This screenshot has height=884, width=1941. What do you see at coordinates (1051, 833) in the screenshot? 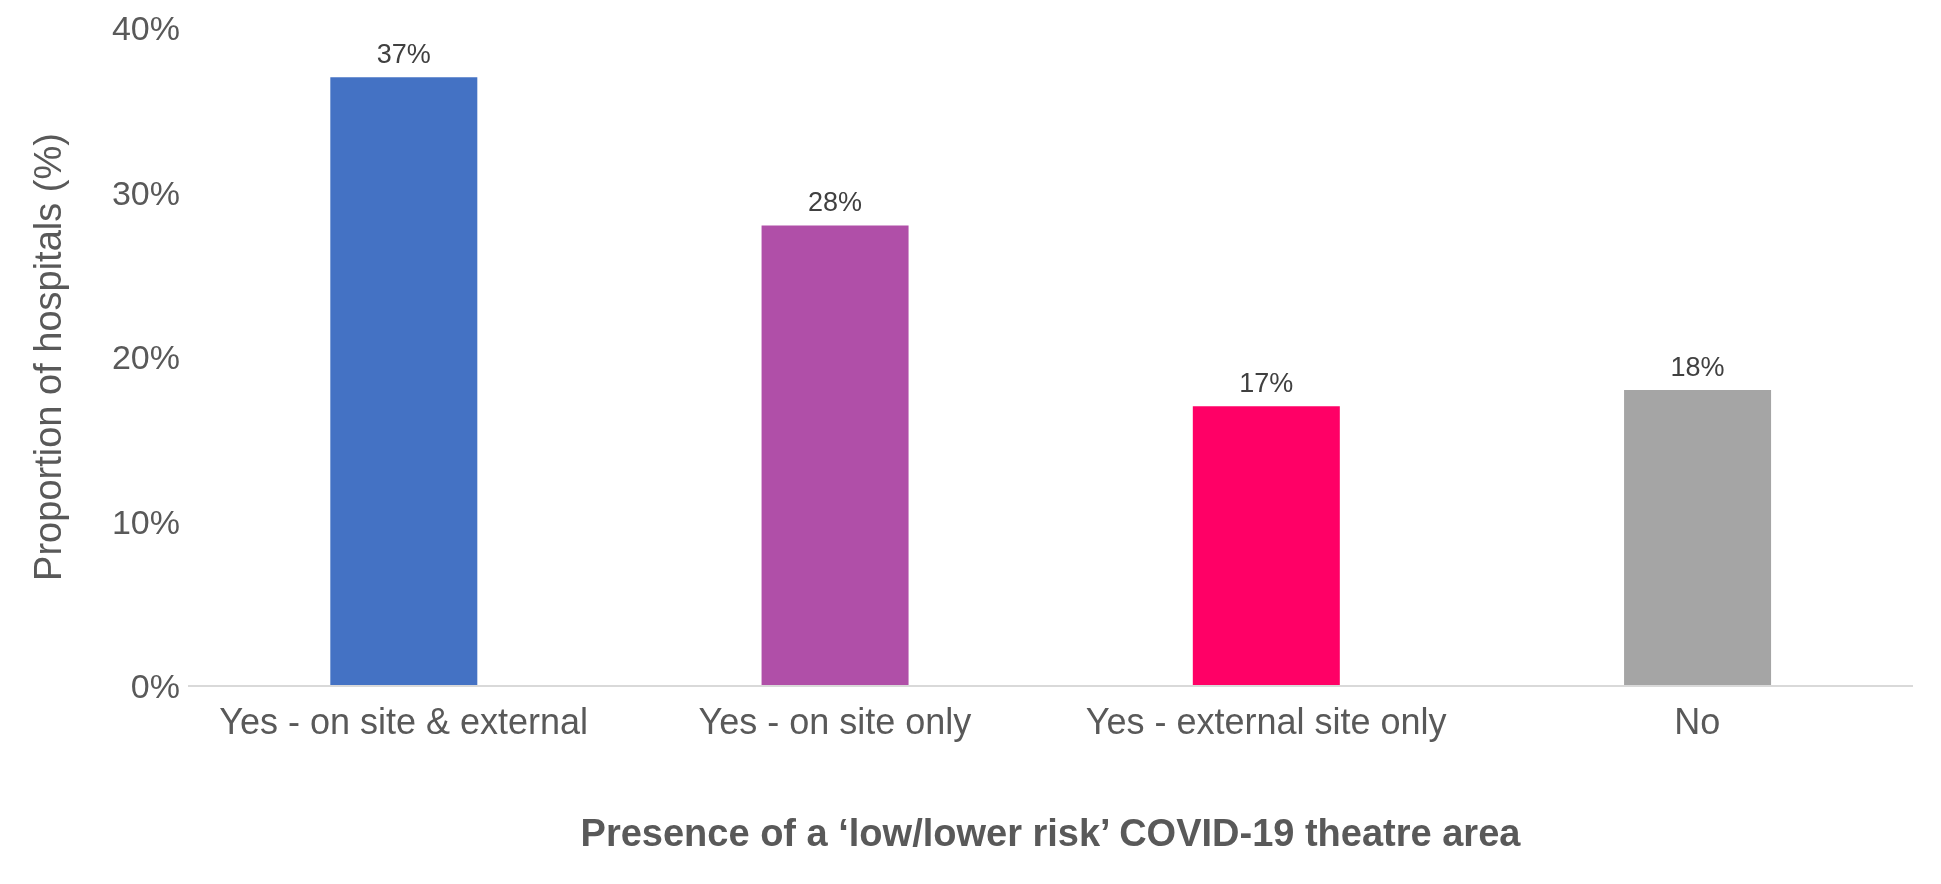
I see `x-axis-title: Presence of a ‘low/lower risk’ COVID-19 theatre area` at bounding box center [1051, 833].